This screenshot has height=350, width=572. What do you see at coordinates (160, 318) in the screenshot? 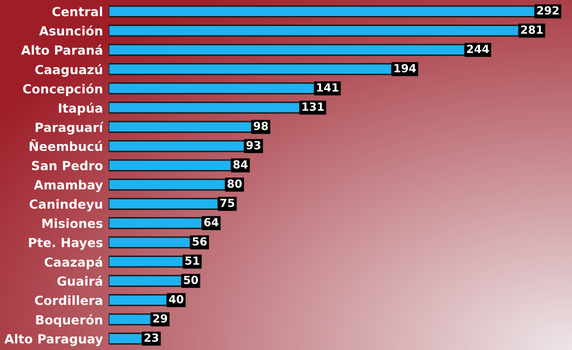
I see `data-label: 29` at bounding box center [160, 318].